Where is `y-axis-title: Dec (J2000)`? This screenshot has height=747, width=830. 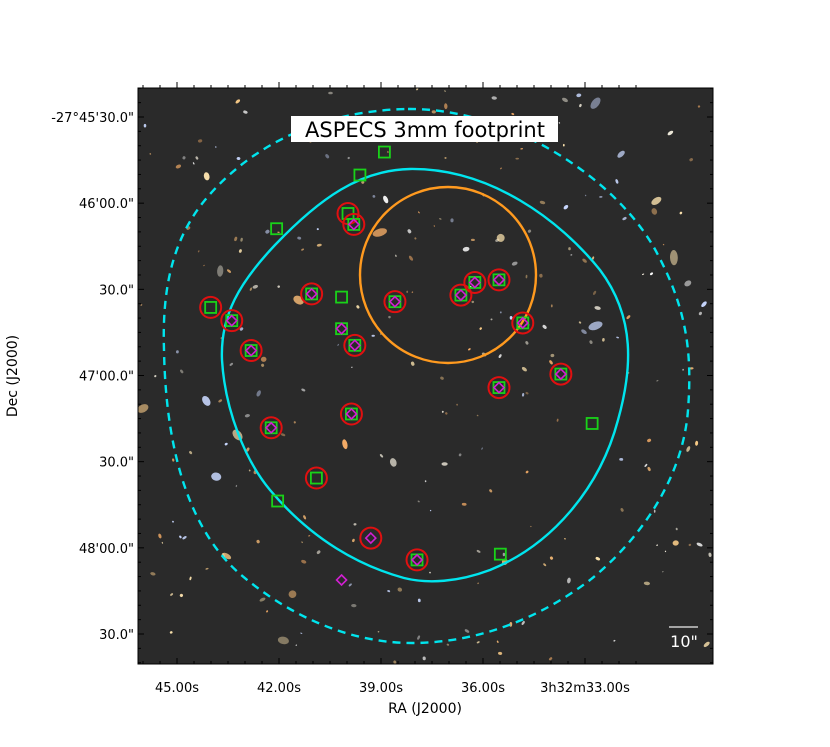 y-axis-title: Dec (J2000) is located at coordinates (13, 376).